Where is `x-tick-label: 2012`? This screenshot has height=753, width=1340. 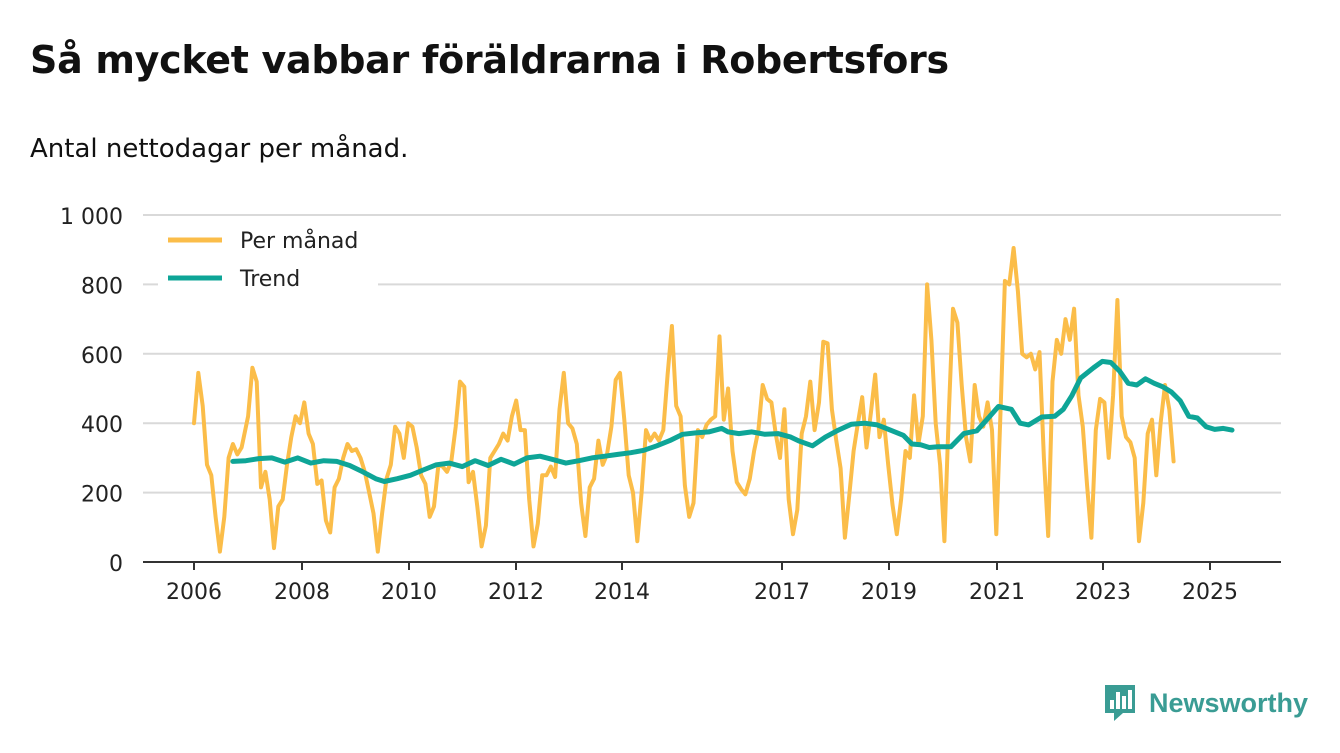
x-tick-label: 2012 is located at coordinates (516, 592).